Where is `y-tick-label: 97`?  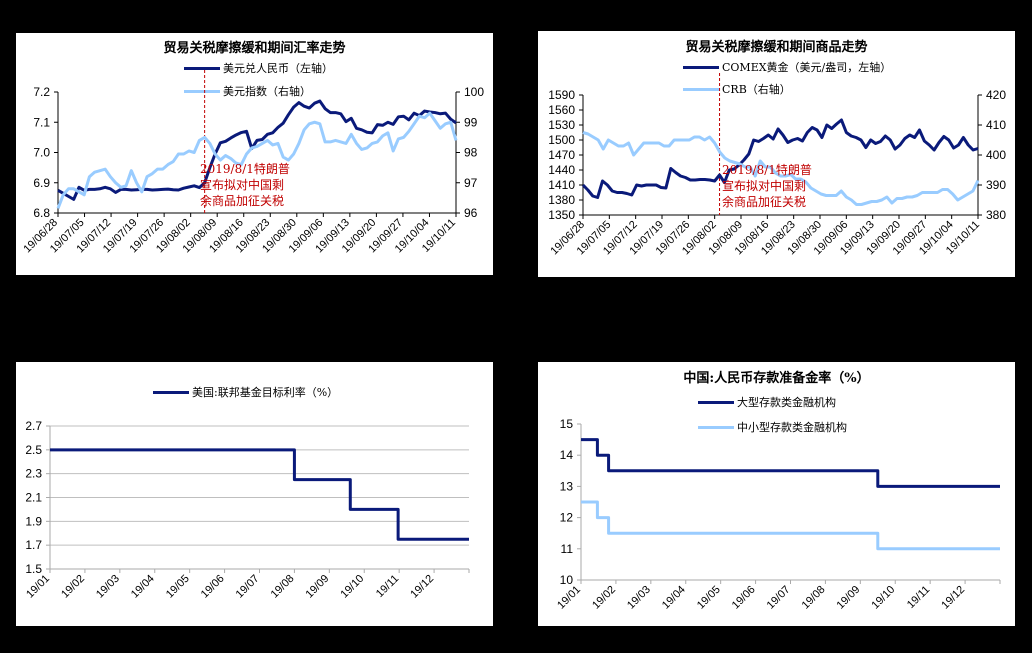 y-tick-label: 97 is located at coordinates (471, 183).